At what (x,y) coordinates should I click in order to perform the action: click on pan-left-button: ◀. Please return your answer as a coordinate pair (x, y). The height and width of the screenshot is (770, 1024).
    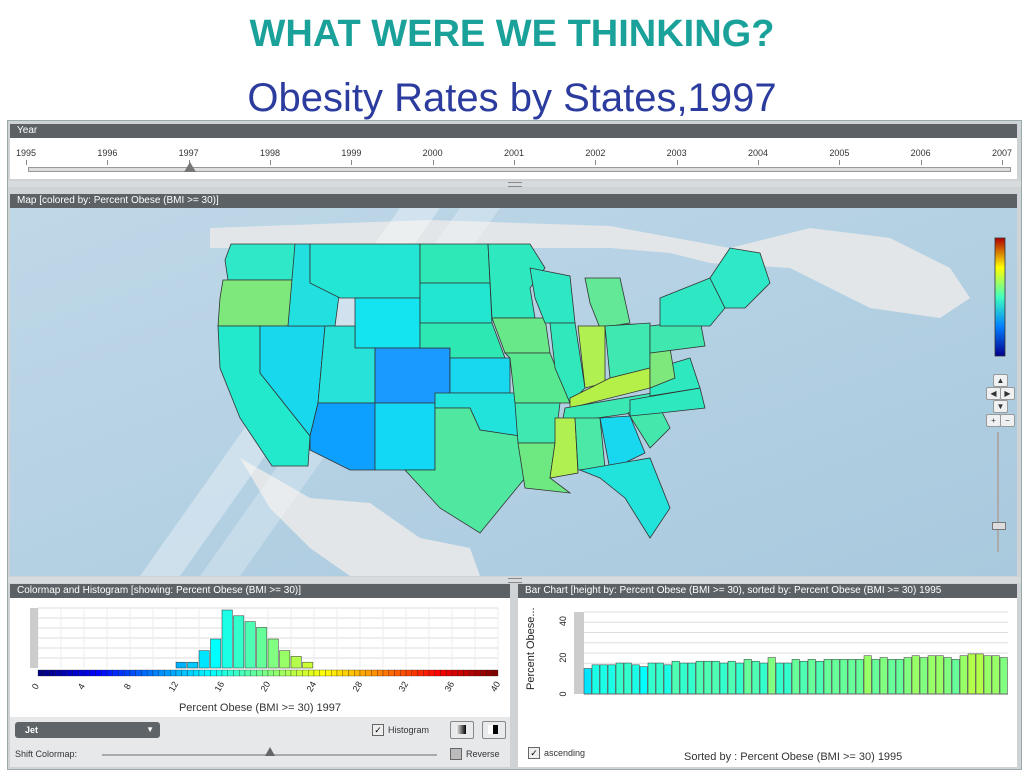
    Looking at the image, I should click on (993, 393).